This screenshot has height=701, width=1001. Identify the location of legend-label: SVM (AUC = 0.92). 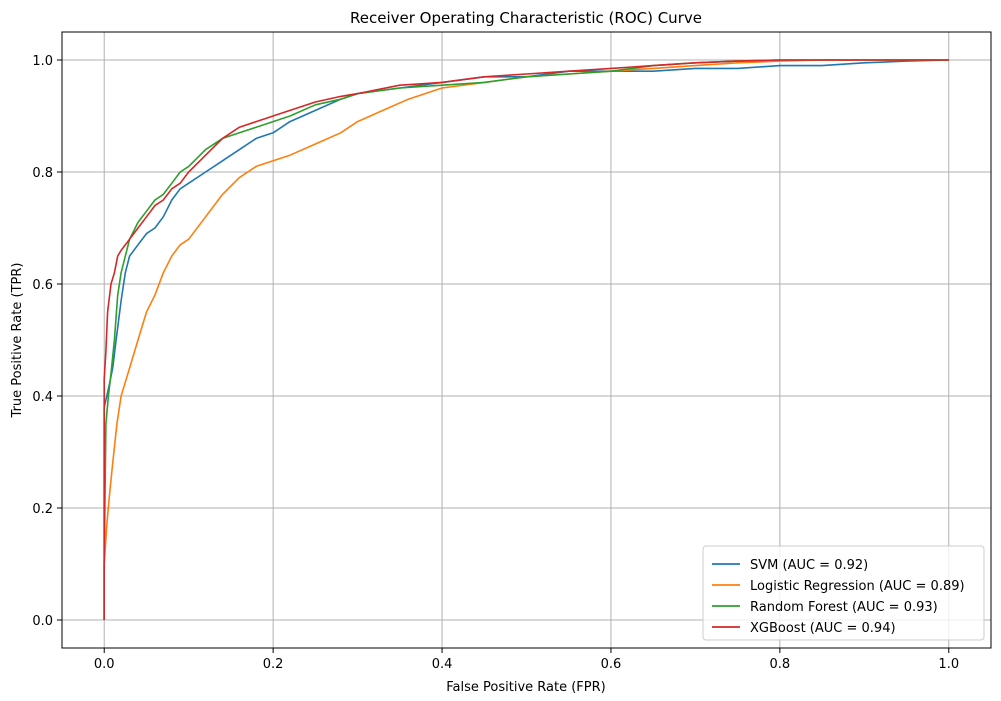
(809, 565).